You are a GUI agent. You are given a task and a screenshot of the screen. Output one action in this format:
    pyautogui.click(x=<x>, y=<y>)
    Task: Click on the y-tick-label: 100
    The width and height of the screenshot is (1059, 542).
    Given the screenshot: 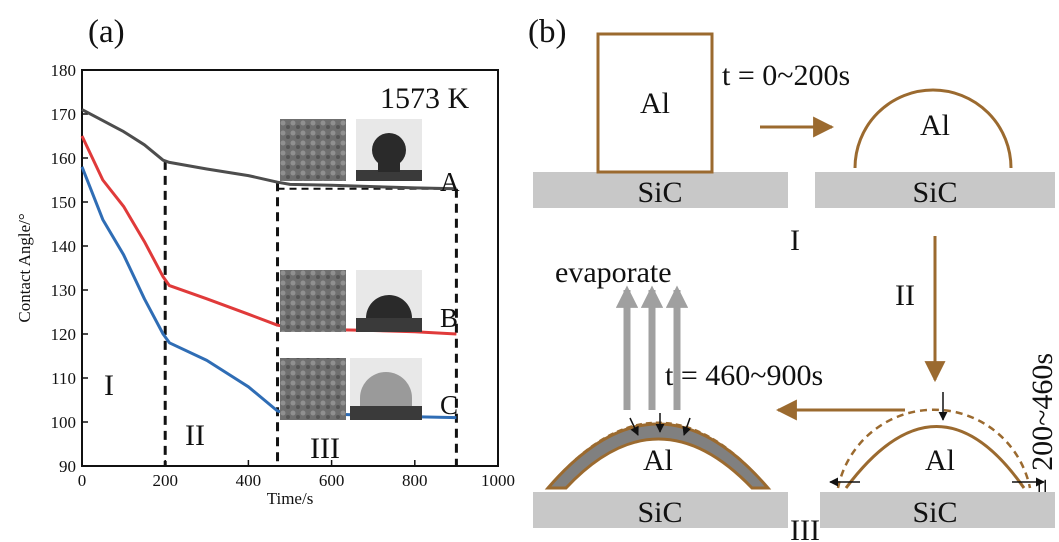 What is the action you would take?
    pyautogui.click(x=64, y=422)
    